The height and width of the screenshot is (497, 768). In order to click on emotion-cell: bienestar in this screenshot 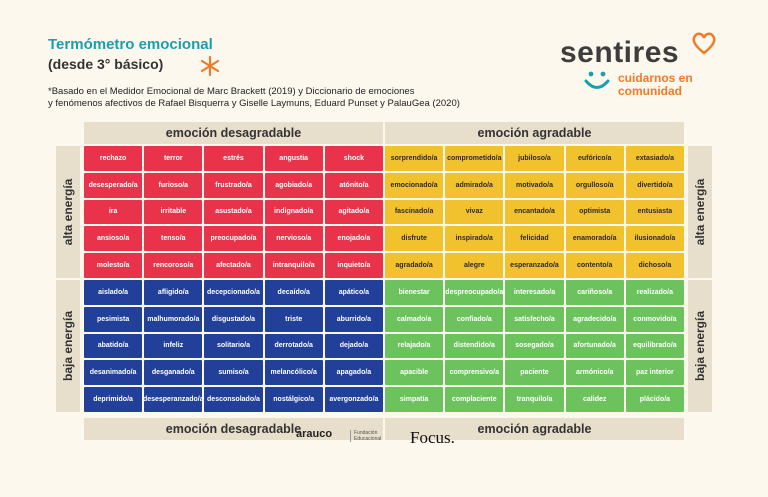, I will do `click(414, 292)`.